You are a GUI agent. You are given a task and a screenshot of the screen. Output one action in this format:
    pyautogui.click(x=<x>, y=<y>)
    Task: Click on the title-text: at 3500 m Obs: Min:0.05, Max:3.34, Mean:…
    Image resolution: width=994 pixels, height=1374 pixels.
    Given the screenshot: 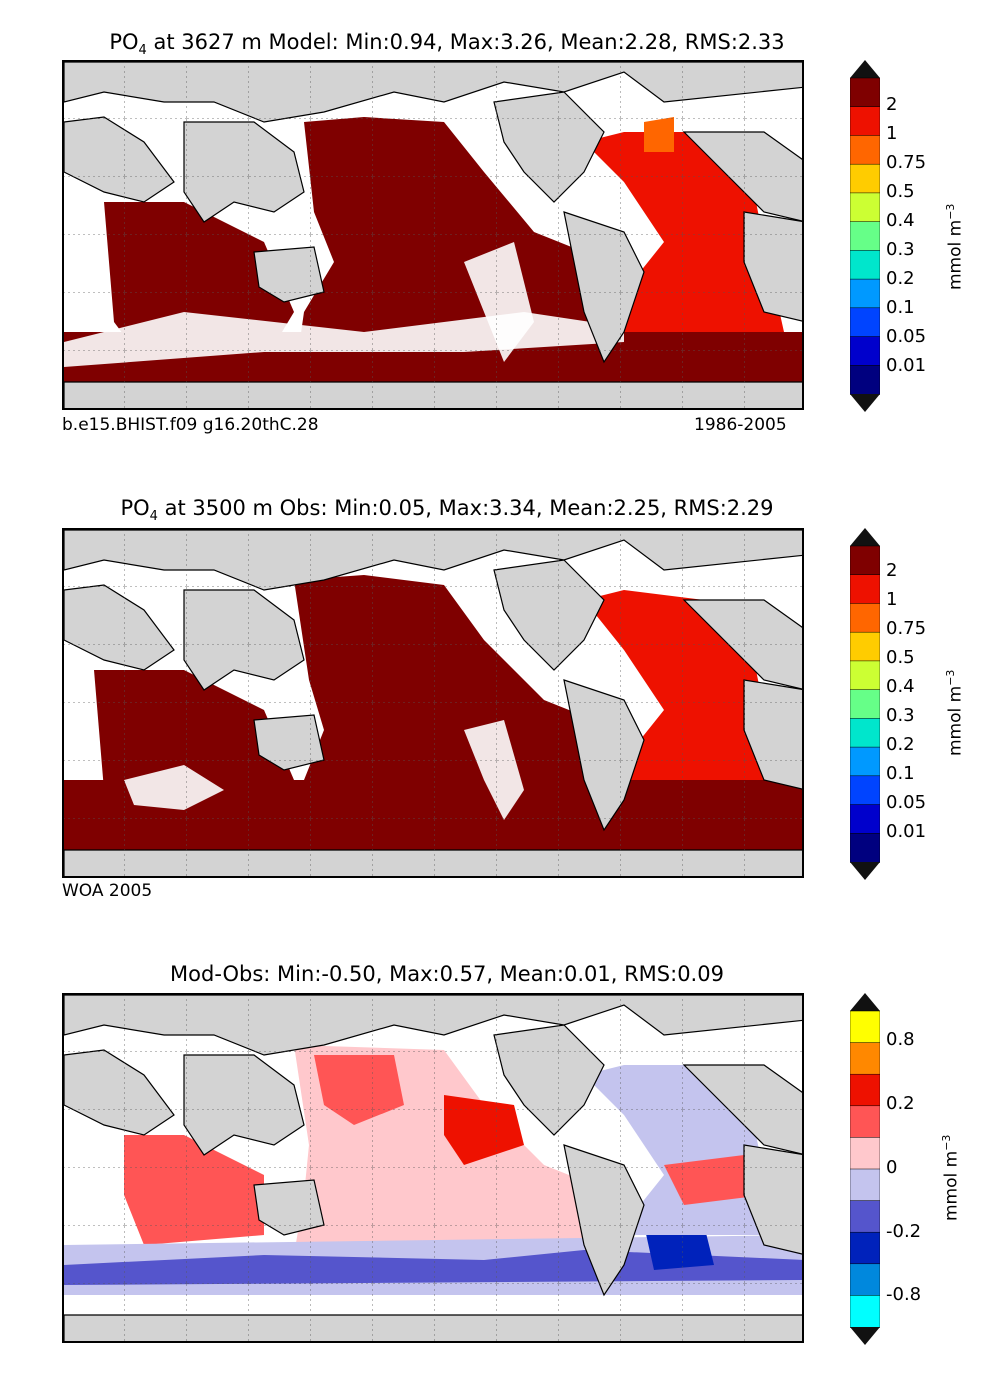 What is the action you would take?
    pyautogui.click(x=465, y=508)
    